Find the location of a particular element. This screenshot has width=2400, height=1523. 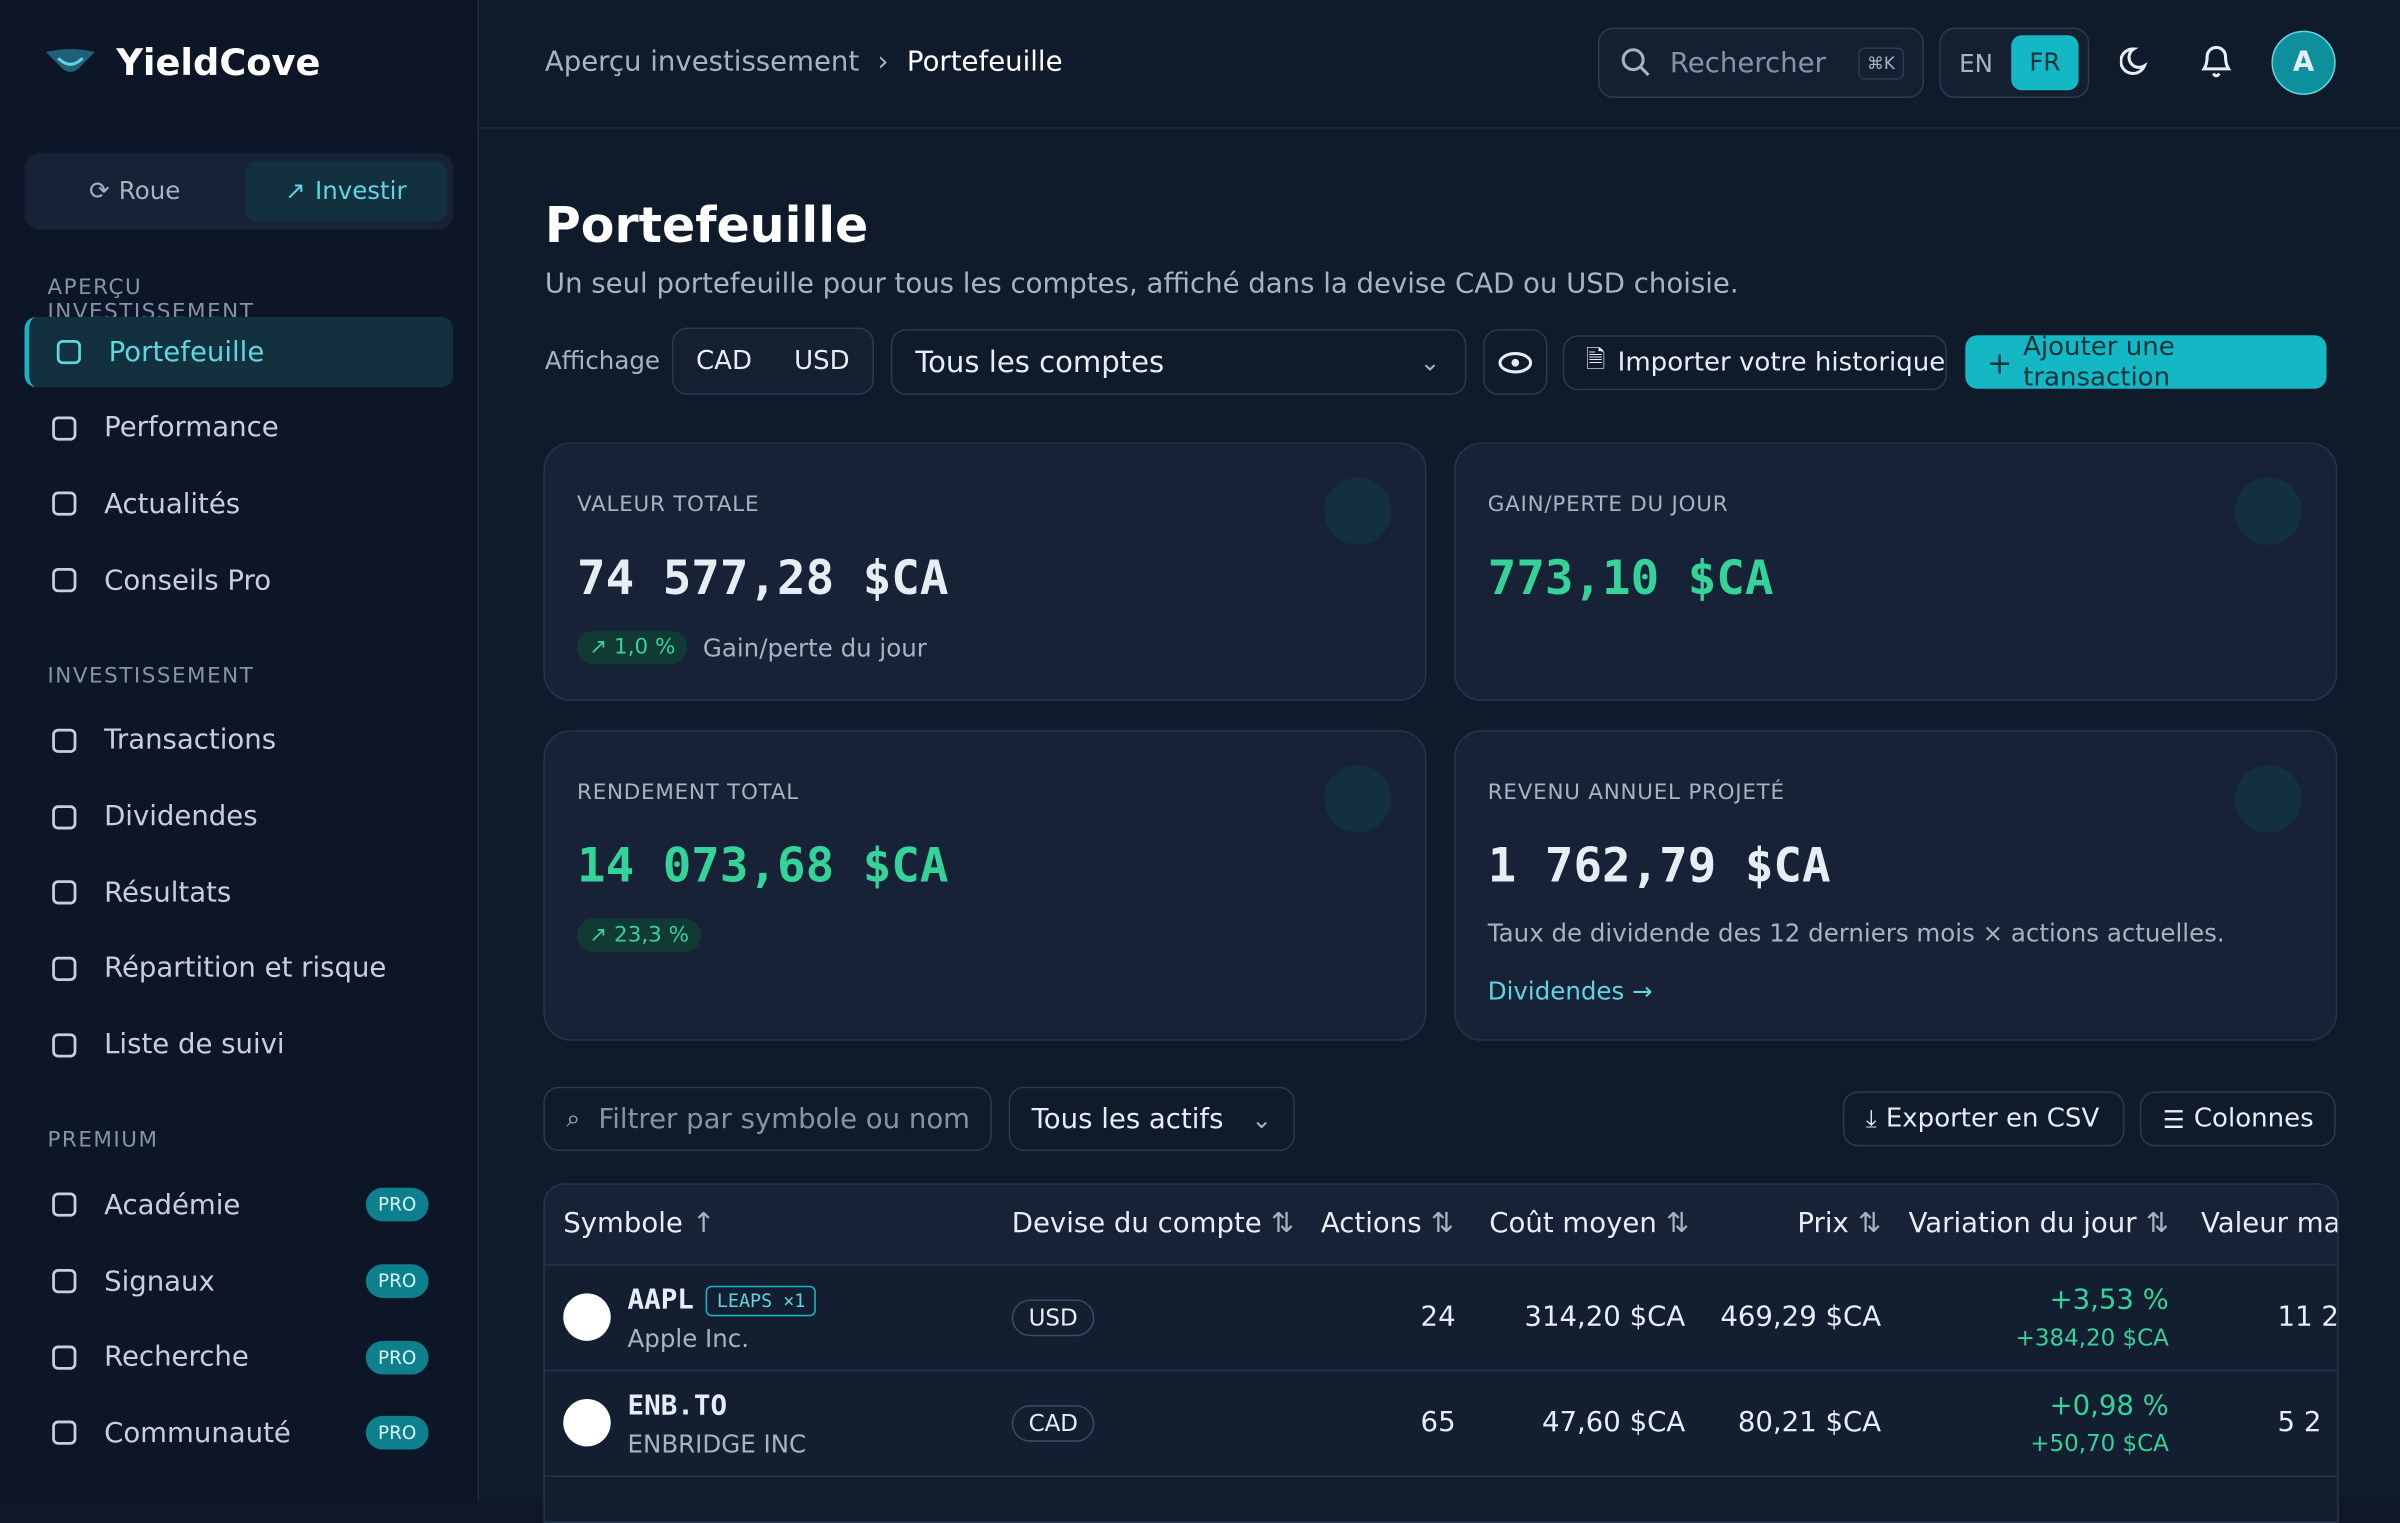

market-value: 5 2 is located at coordinates (2299, 1422).